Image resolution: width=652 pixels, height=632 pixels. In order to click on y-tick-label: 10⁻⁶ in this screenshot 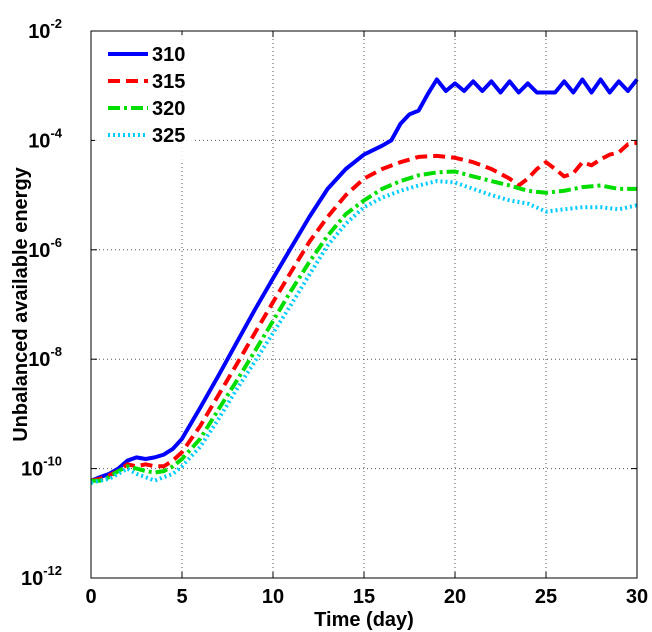, I will do `click(45, 248)`.